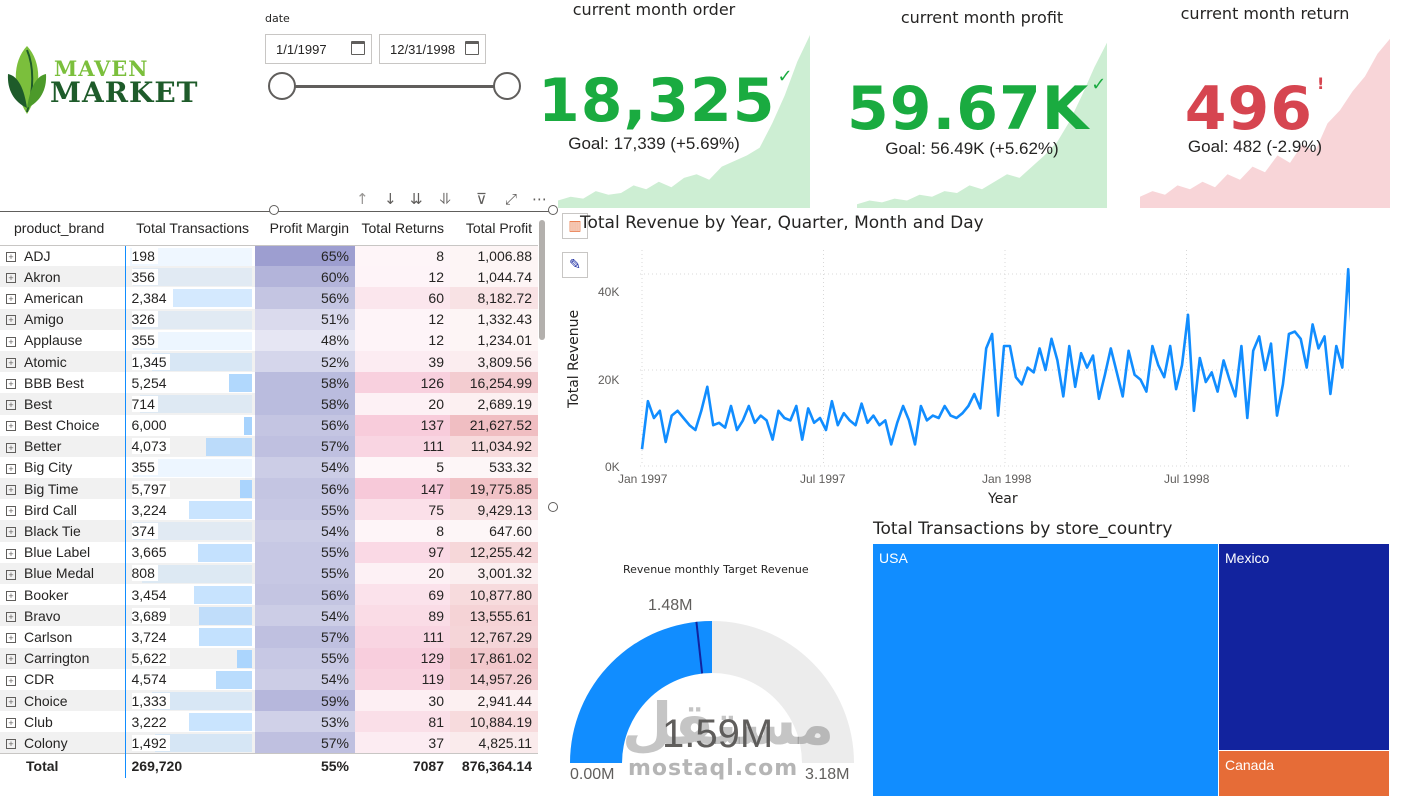 The image size is (1424, 799). What do you see at coordinates (62, 277) in the screenshot?
I see `brand-cell: + Akron` at bounding box center [62, 277].